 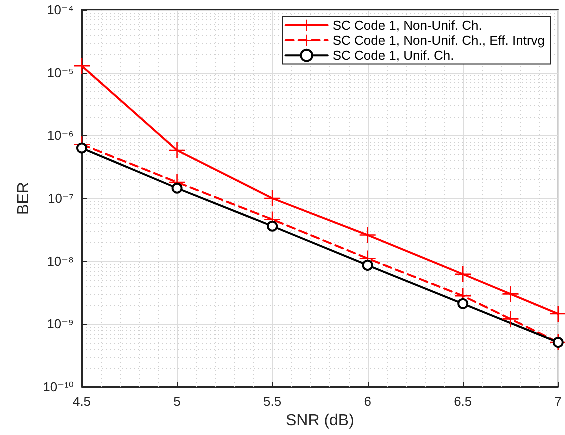 I want to click on x-tick-label: 4.5, so click(x=82, y=401).